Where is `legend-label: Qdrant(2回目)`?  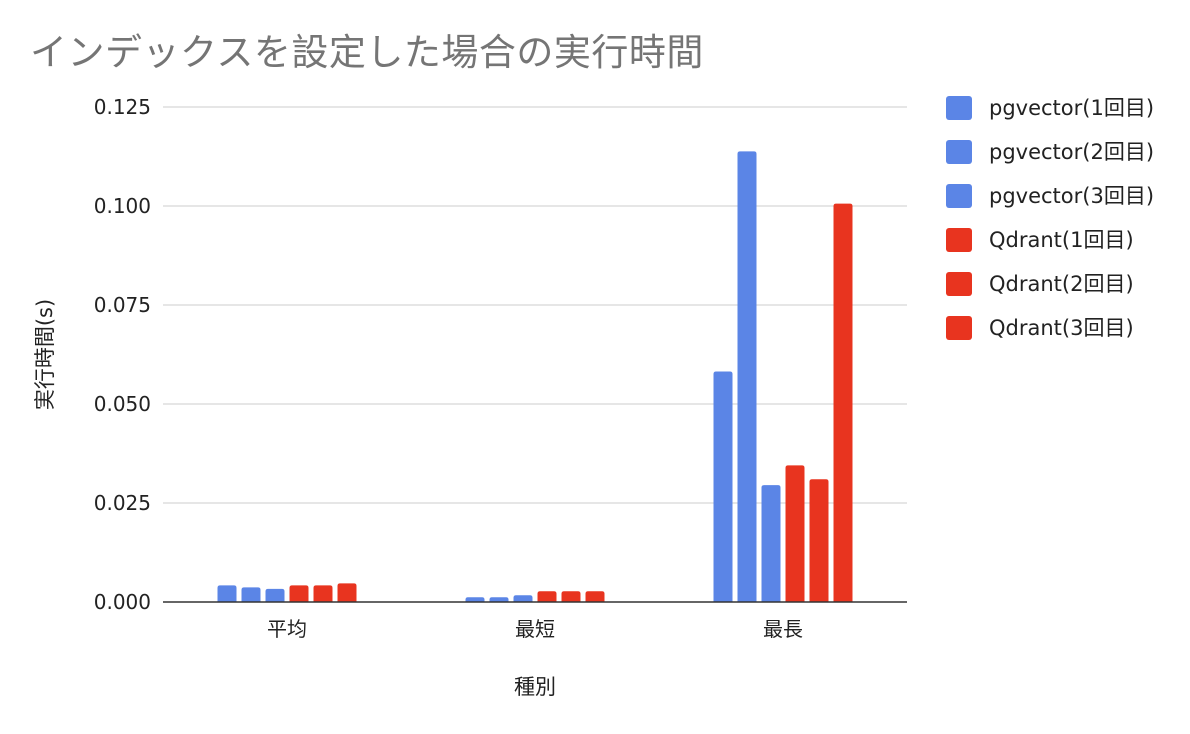
legend-label: Qdrant(2回目) is located at coordinates (1061, 284).